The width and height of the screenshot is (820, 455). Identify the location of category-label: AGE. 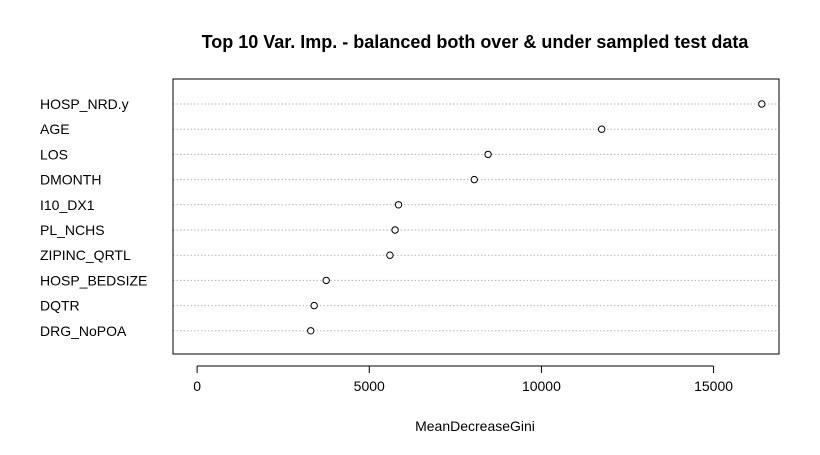
(55, 129).